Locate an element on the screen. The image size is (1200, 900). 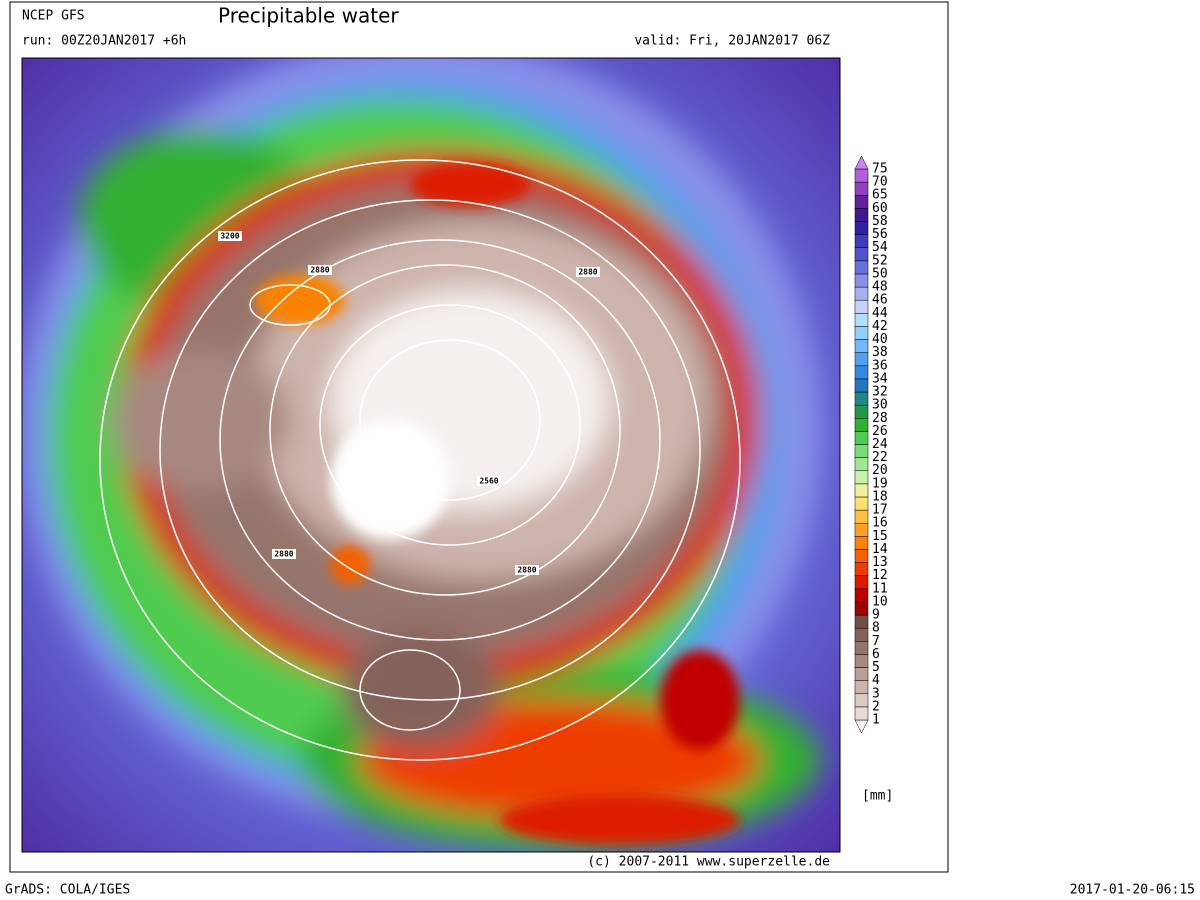
title: Precipitable water is located at coordinates (308, 16).